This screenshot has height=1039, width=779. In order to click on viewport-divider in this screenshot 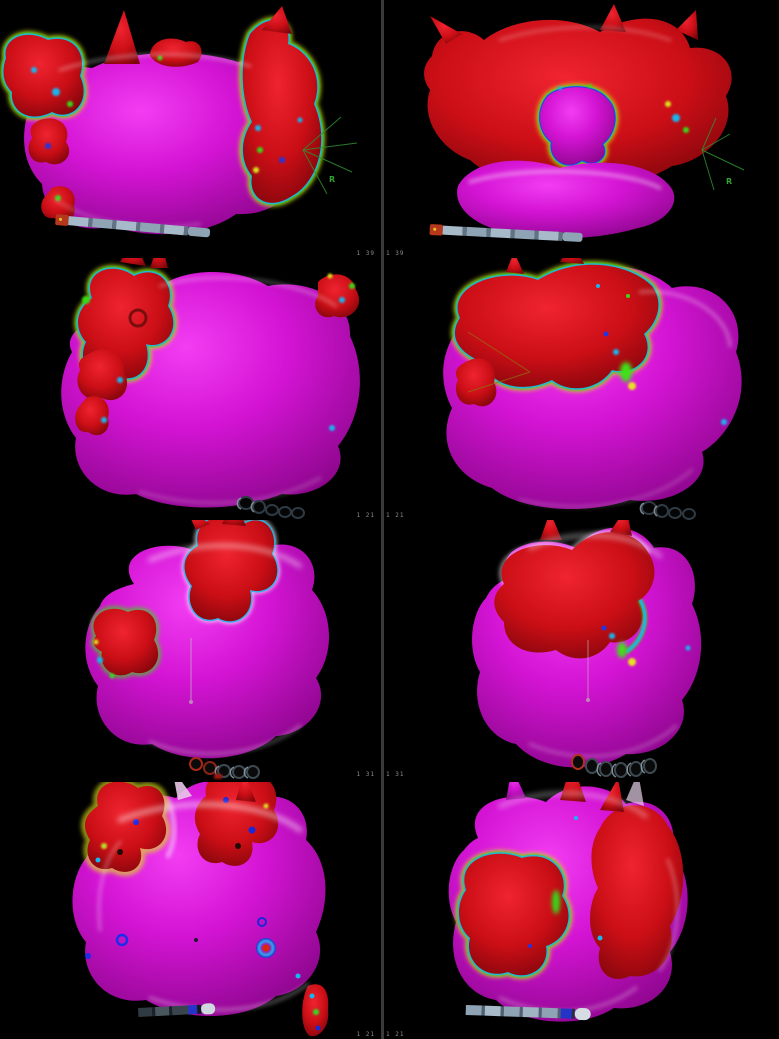, I will do `click(382, 519)`.